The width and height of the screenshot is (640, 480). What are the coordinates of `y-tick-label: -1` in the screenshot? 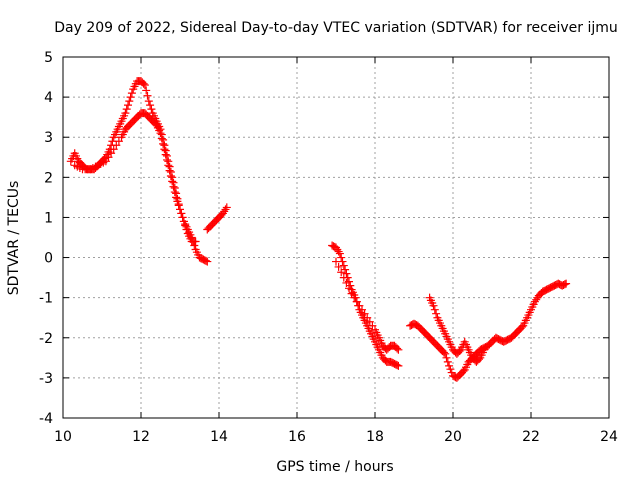 It's located at (46, 299).